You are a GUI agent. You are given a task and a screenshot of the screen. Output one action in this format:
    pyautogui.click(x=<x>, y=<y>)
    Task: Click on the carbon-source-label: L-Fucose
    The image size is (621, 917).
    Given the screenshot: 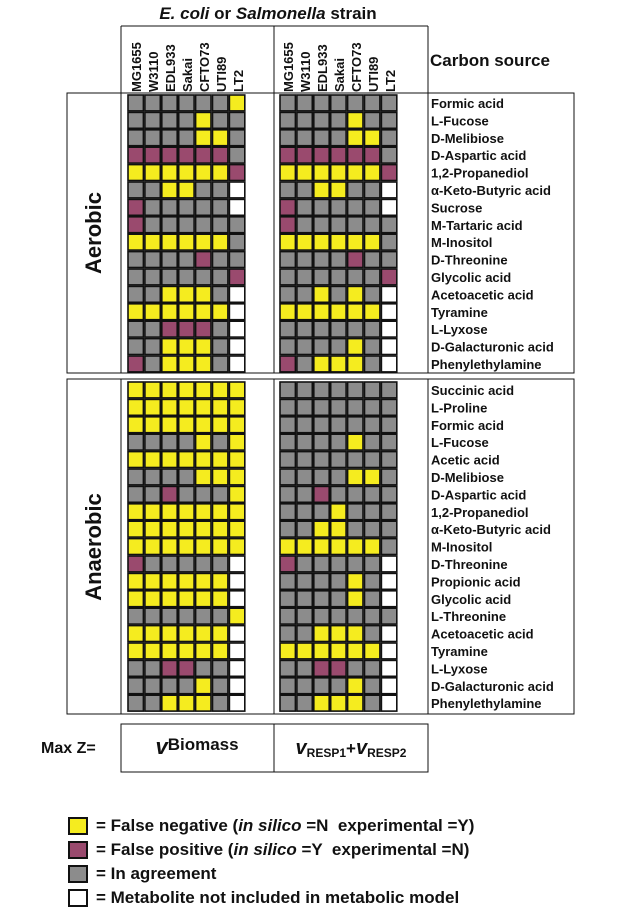 What is the action you would take?
    pyautogui.click(x=460, y=120)
    